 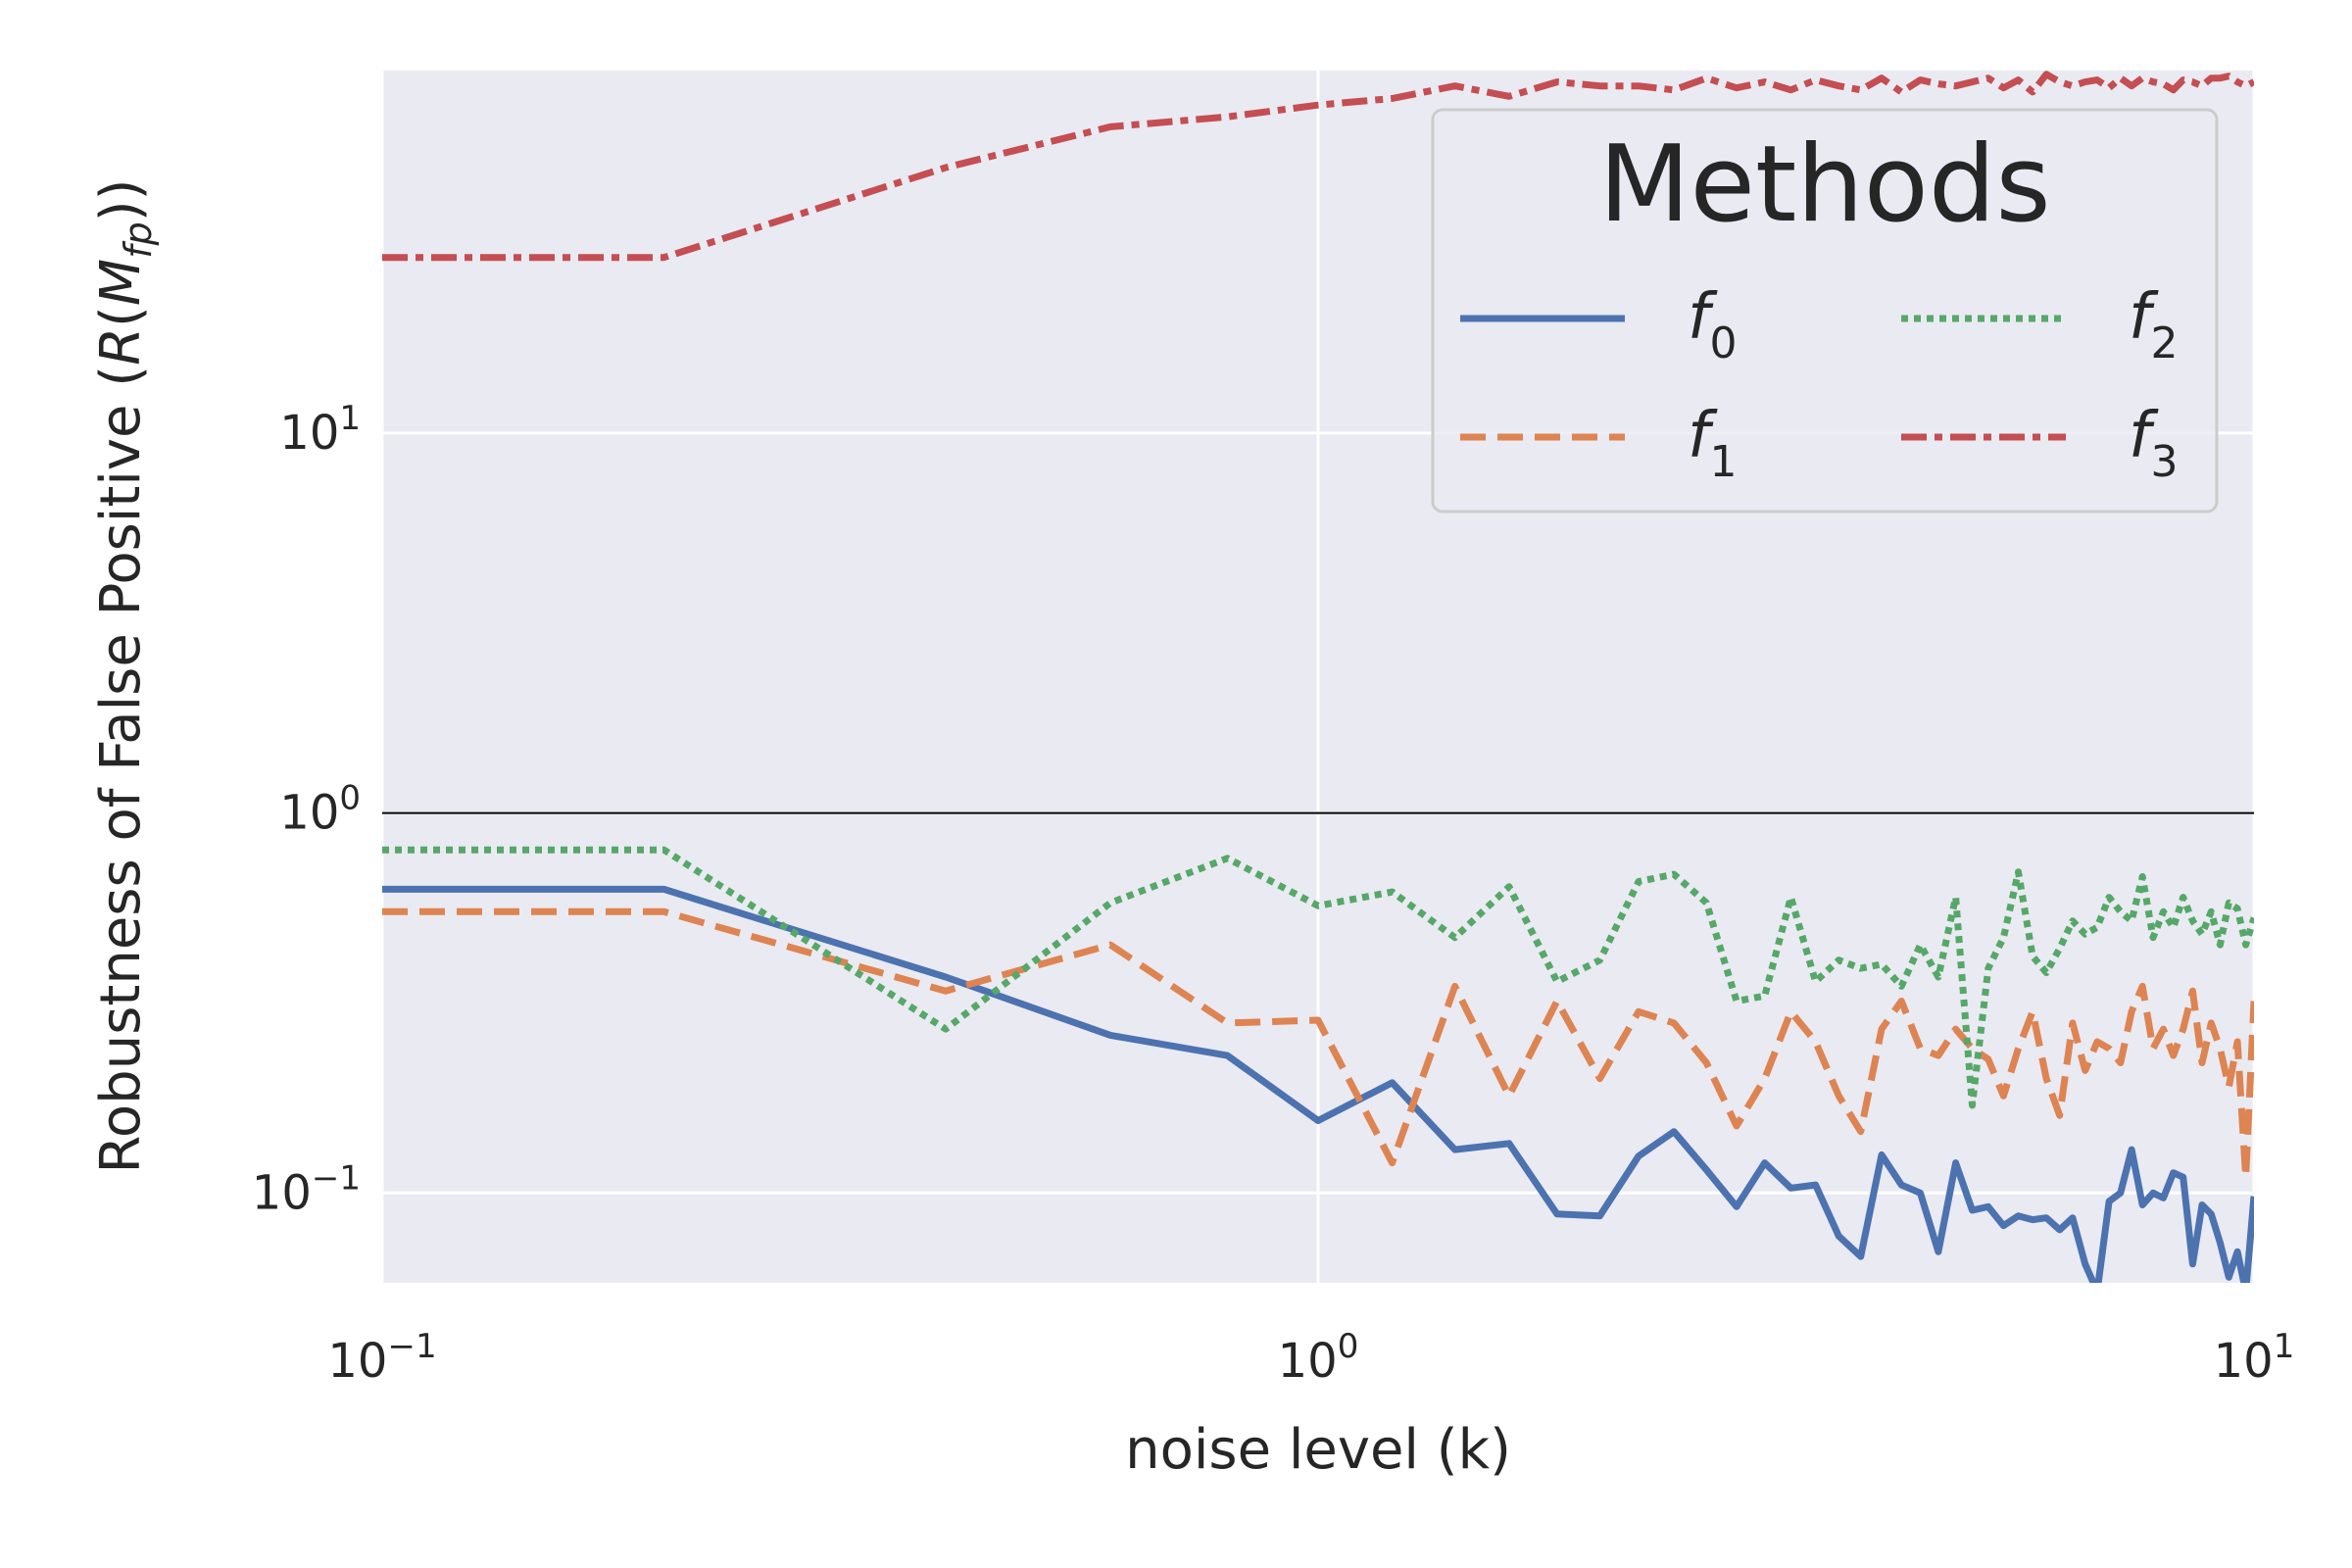 I want to click on x-tick-label-1: 10⁰, so click(x=1318, y=1358).